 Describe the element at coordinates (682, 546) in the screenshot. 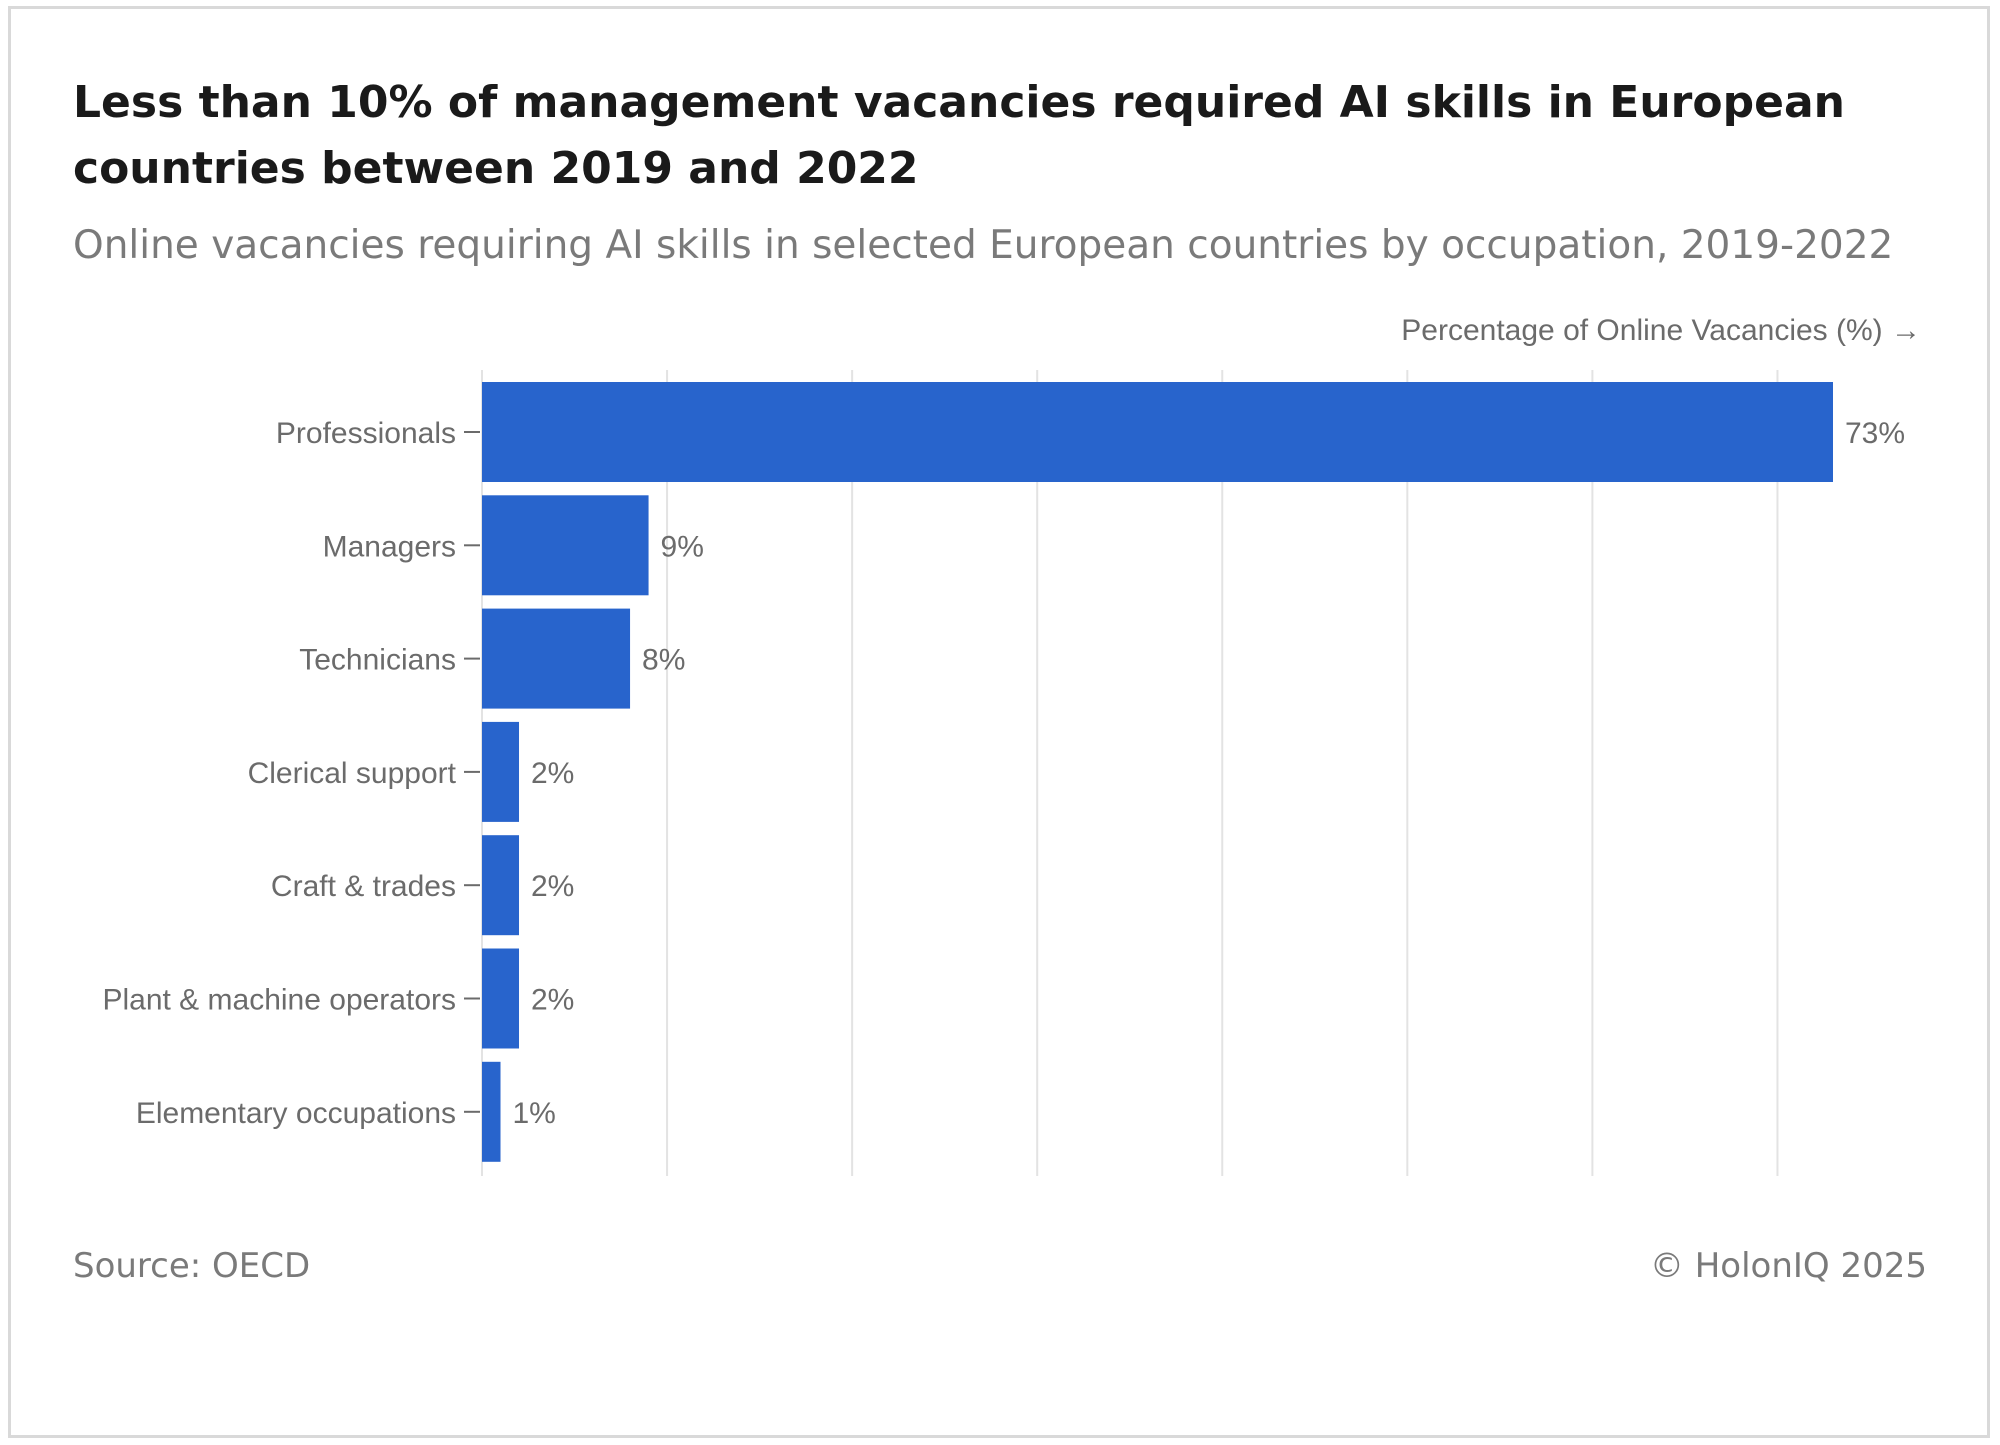

I see `data-label: 9%` at that location.